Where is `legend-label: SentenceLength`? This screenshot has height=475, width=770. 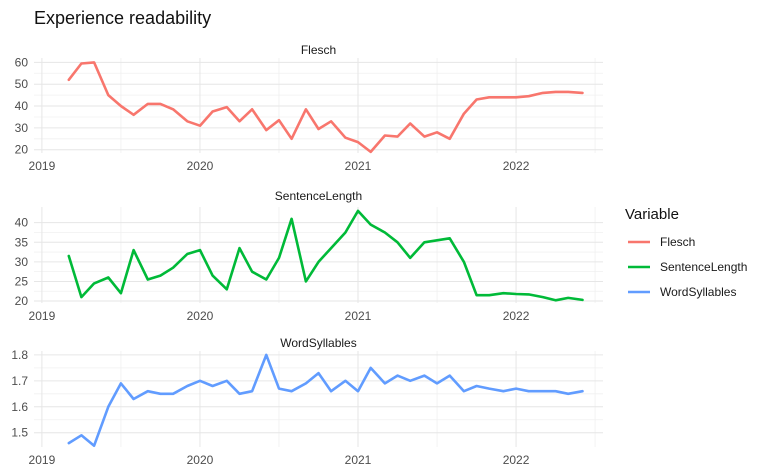
legend-label: SentenceLength is located at coordinates (703, 267).